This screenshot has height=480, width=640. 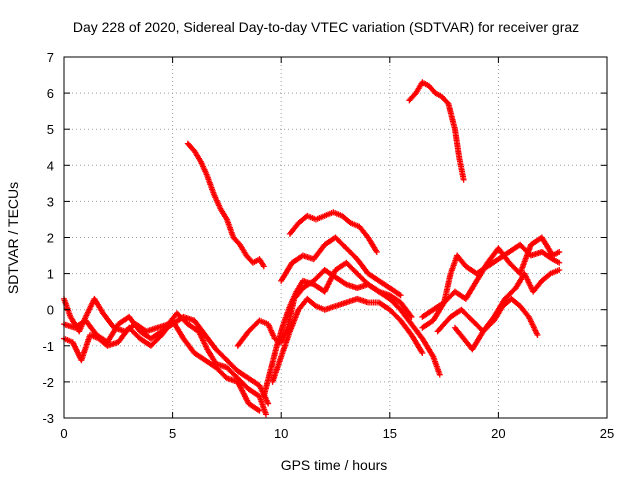 What do you see at coordinates (498, 433) in the screenshot?
I see `x-tick-label: 20` at bounding box center [498, 433].